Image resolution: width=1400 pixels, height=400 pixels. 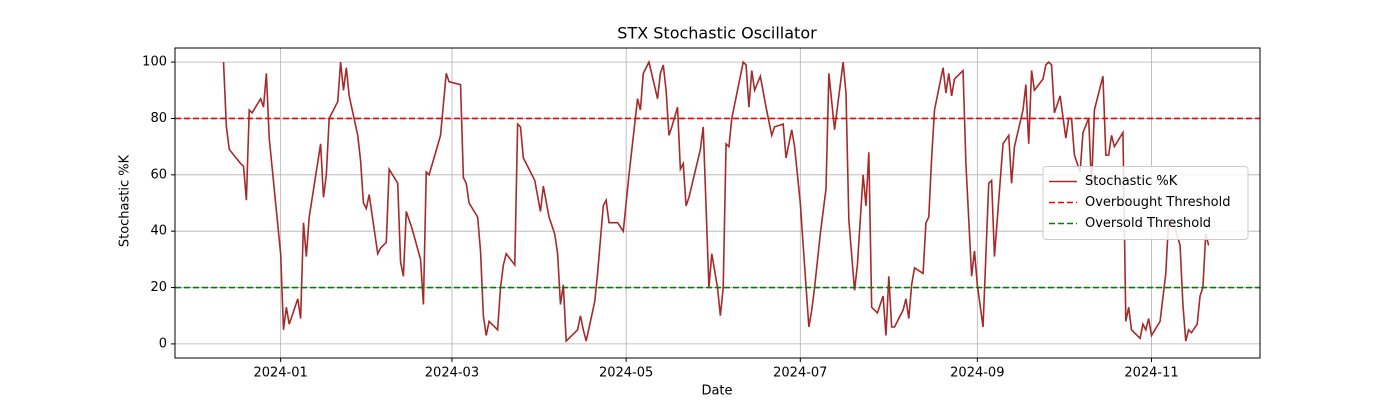 What do you see at coordinates (800, 373) in the screenshot?
I see `x-tick-label: 2024-07` at bounding box center [800, 373].